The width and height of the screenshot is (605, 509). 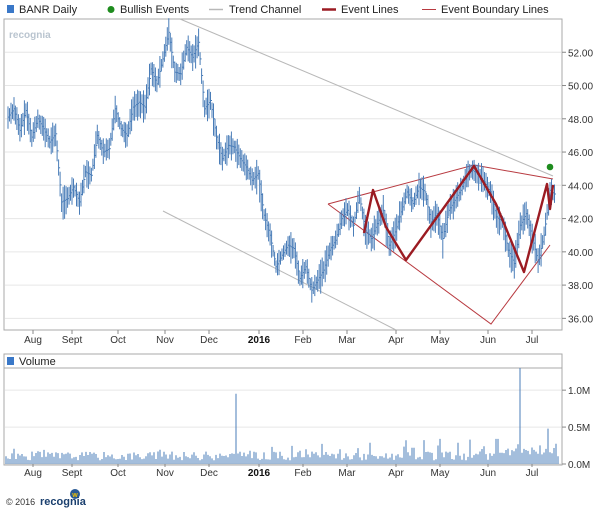 What do you see at coordinates (165, 473) in the screenshot?
I see `volume-x-tick: Nov` at bounding box center [165, 473].